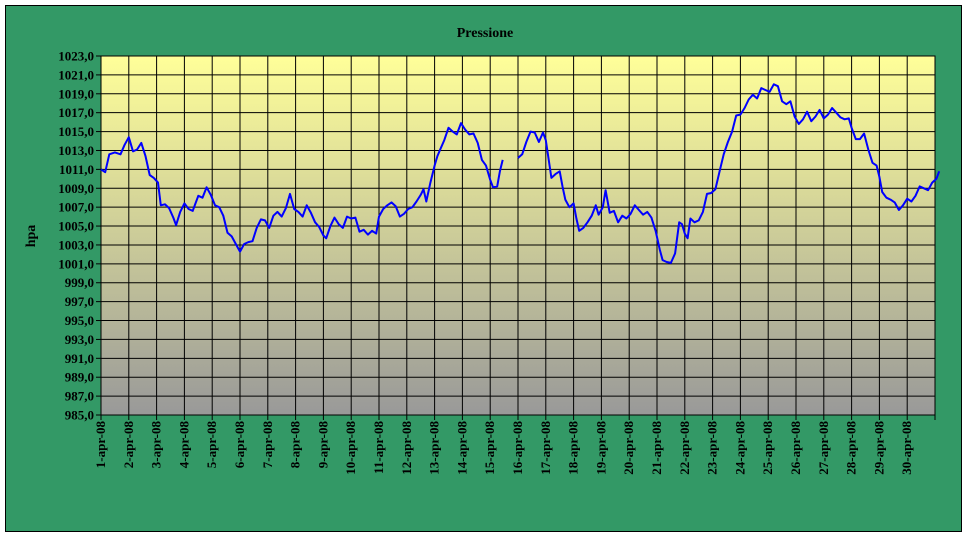 Image resolution: width=970 pixels, height=539 pixels. Describe the element at coordinates (79, 396) in the screenshot. I see `y-tick-label: 987,0` at that location.